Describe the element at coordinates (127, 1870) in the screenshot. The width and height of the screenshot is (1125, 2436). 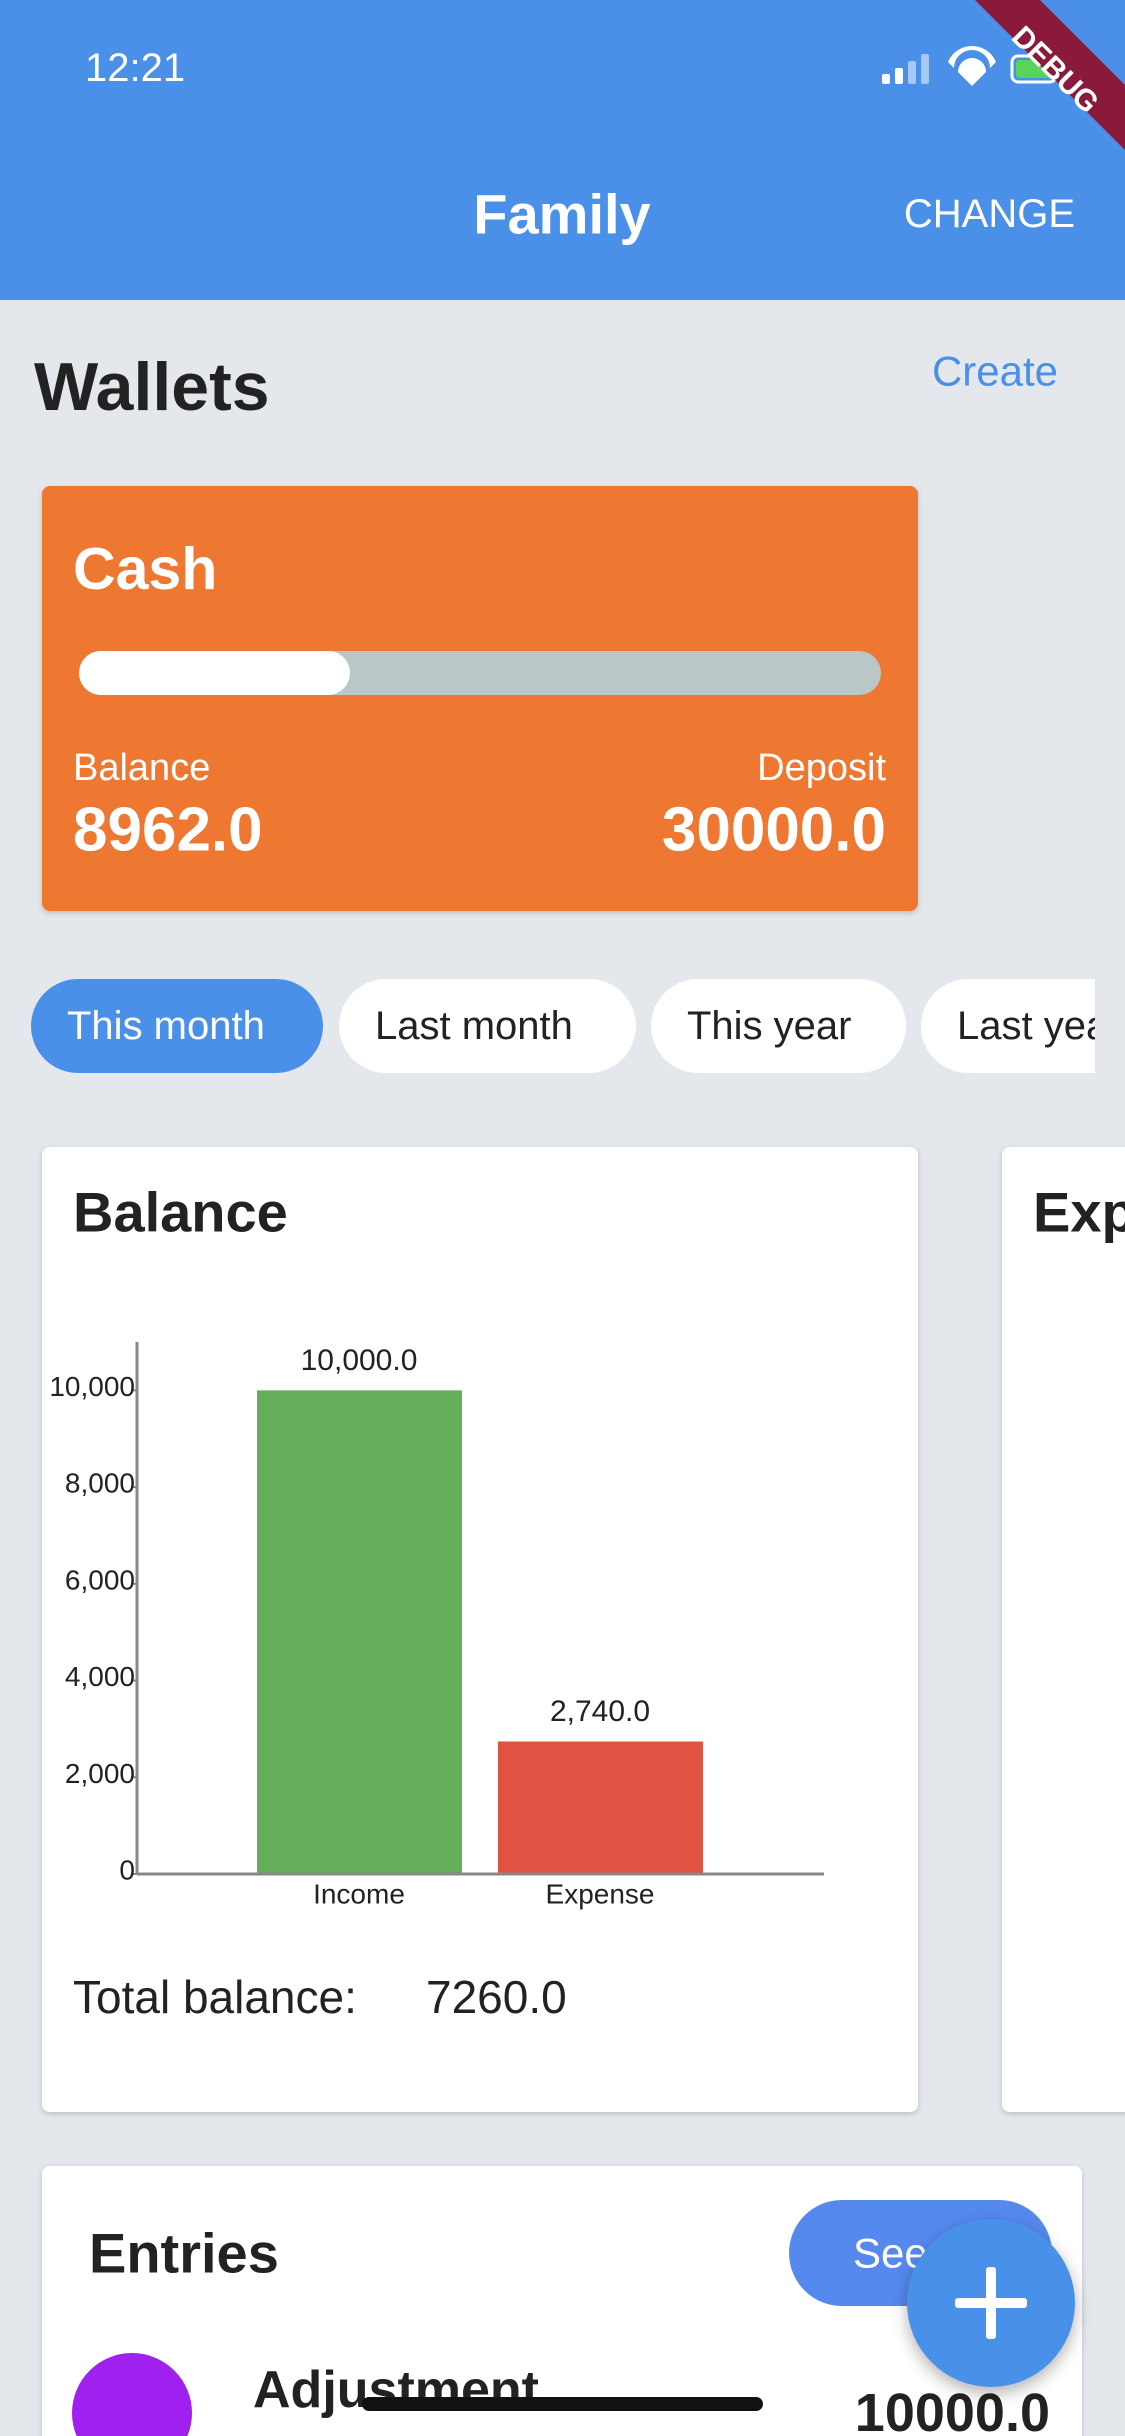
I see `y-tick-label: 0` at that location.